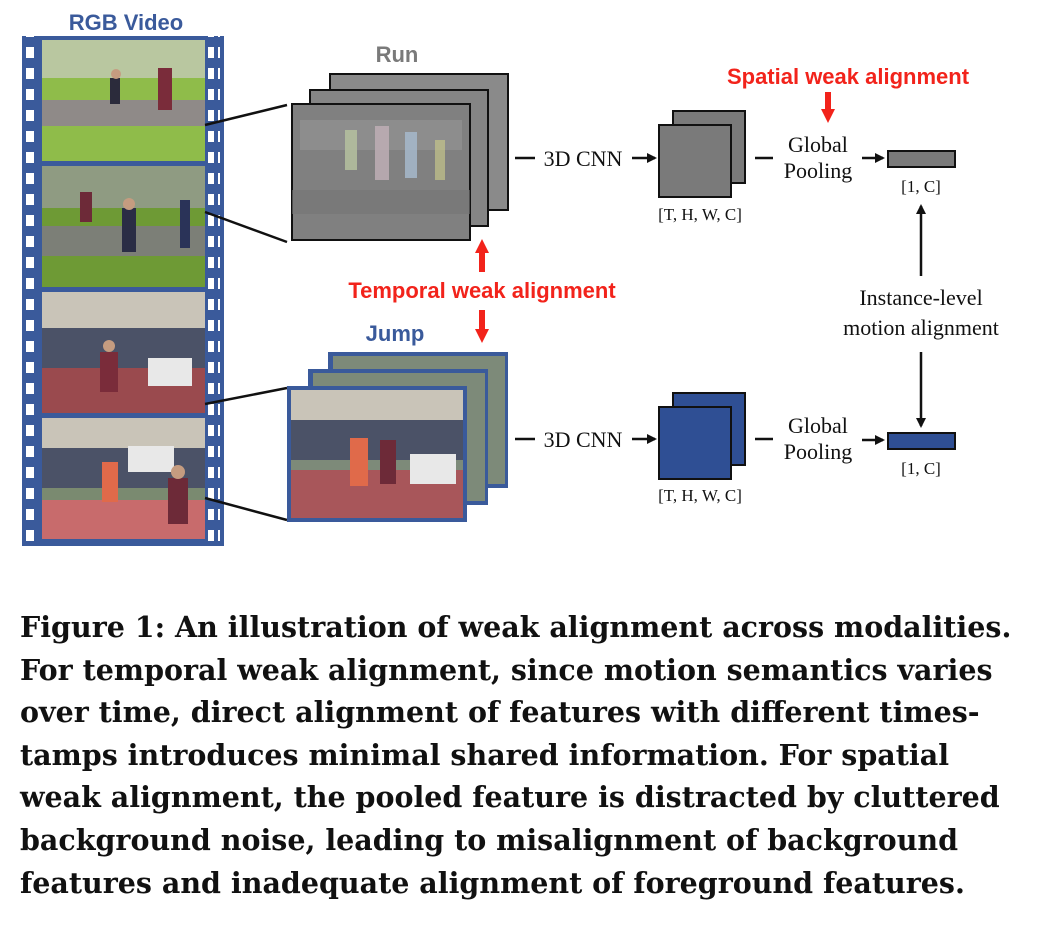 Image resolution: width=1052 pixels, height=948 pixels. I want to click on feature-dims-top: [T, H, W, C], so click(700, 214).